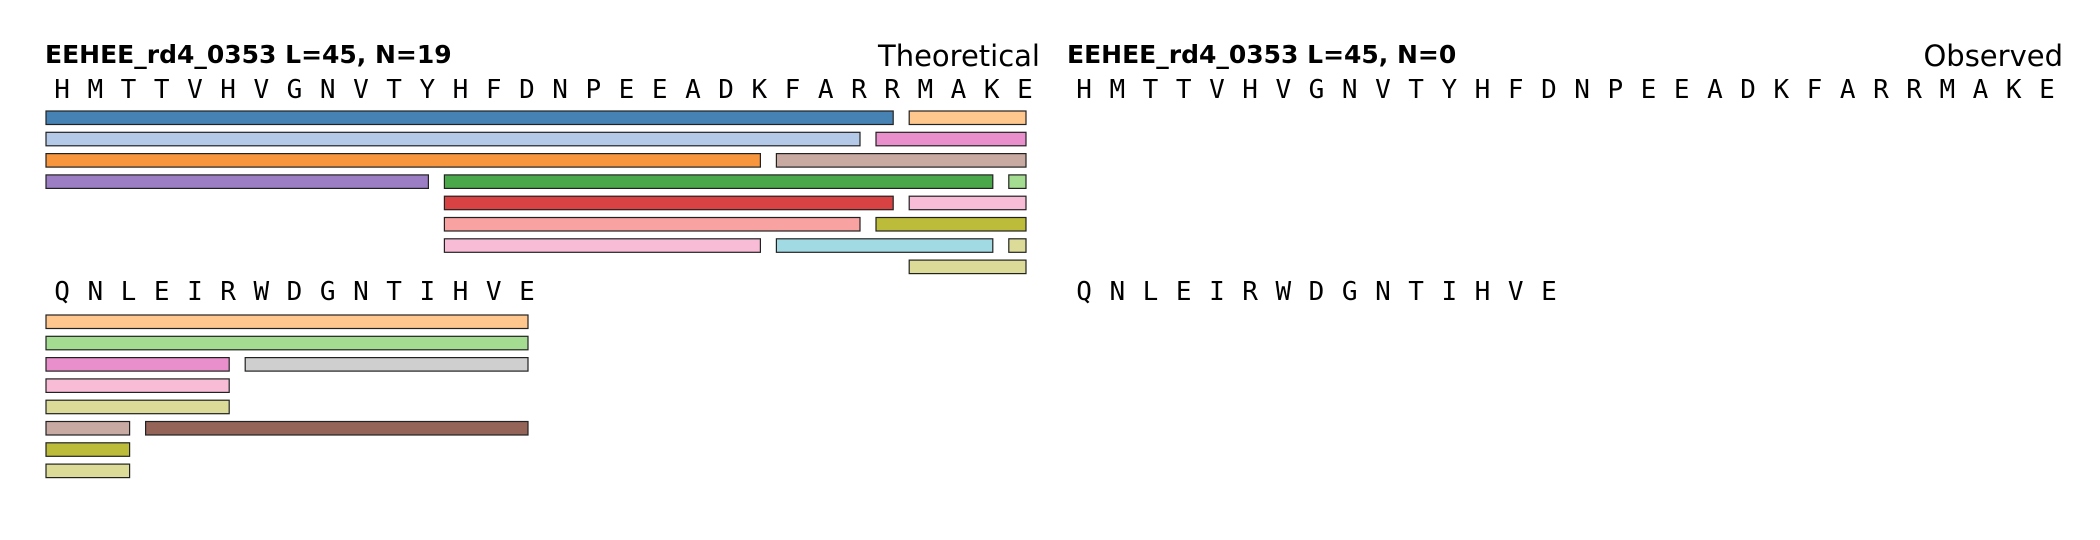  I want to click on residue-letter: Y, so click(427, 90).